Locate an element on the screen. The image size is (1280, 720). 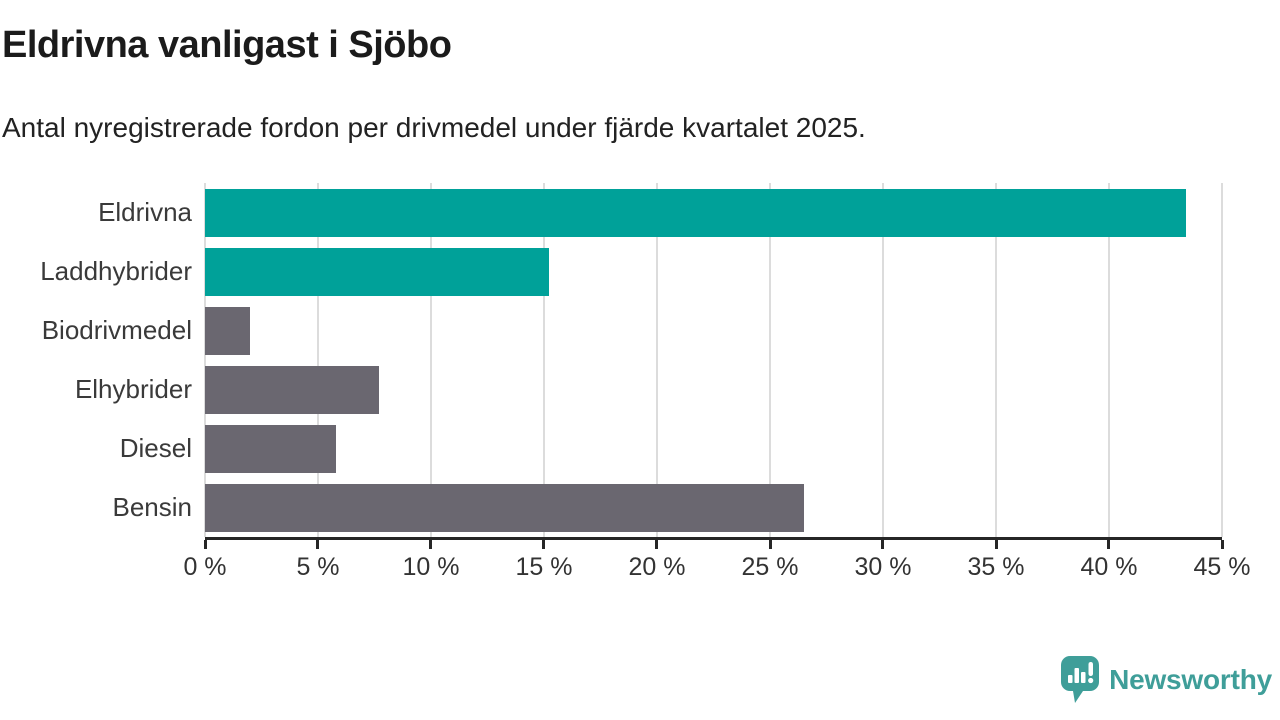
x-axis-tick-label: 0 % is located at coordinates (205, 567).